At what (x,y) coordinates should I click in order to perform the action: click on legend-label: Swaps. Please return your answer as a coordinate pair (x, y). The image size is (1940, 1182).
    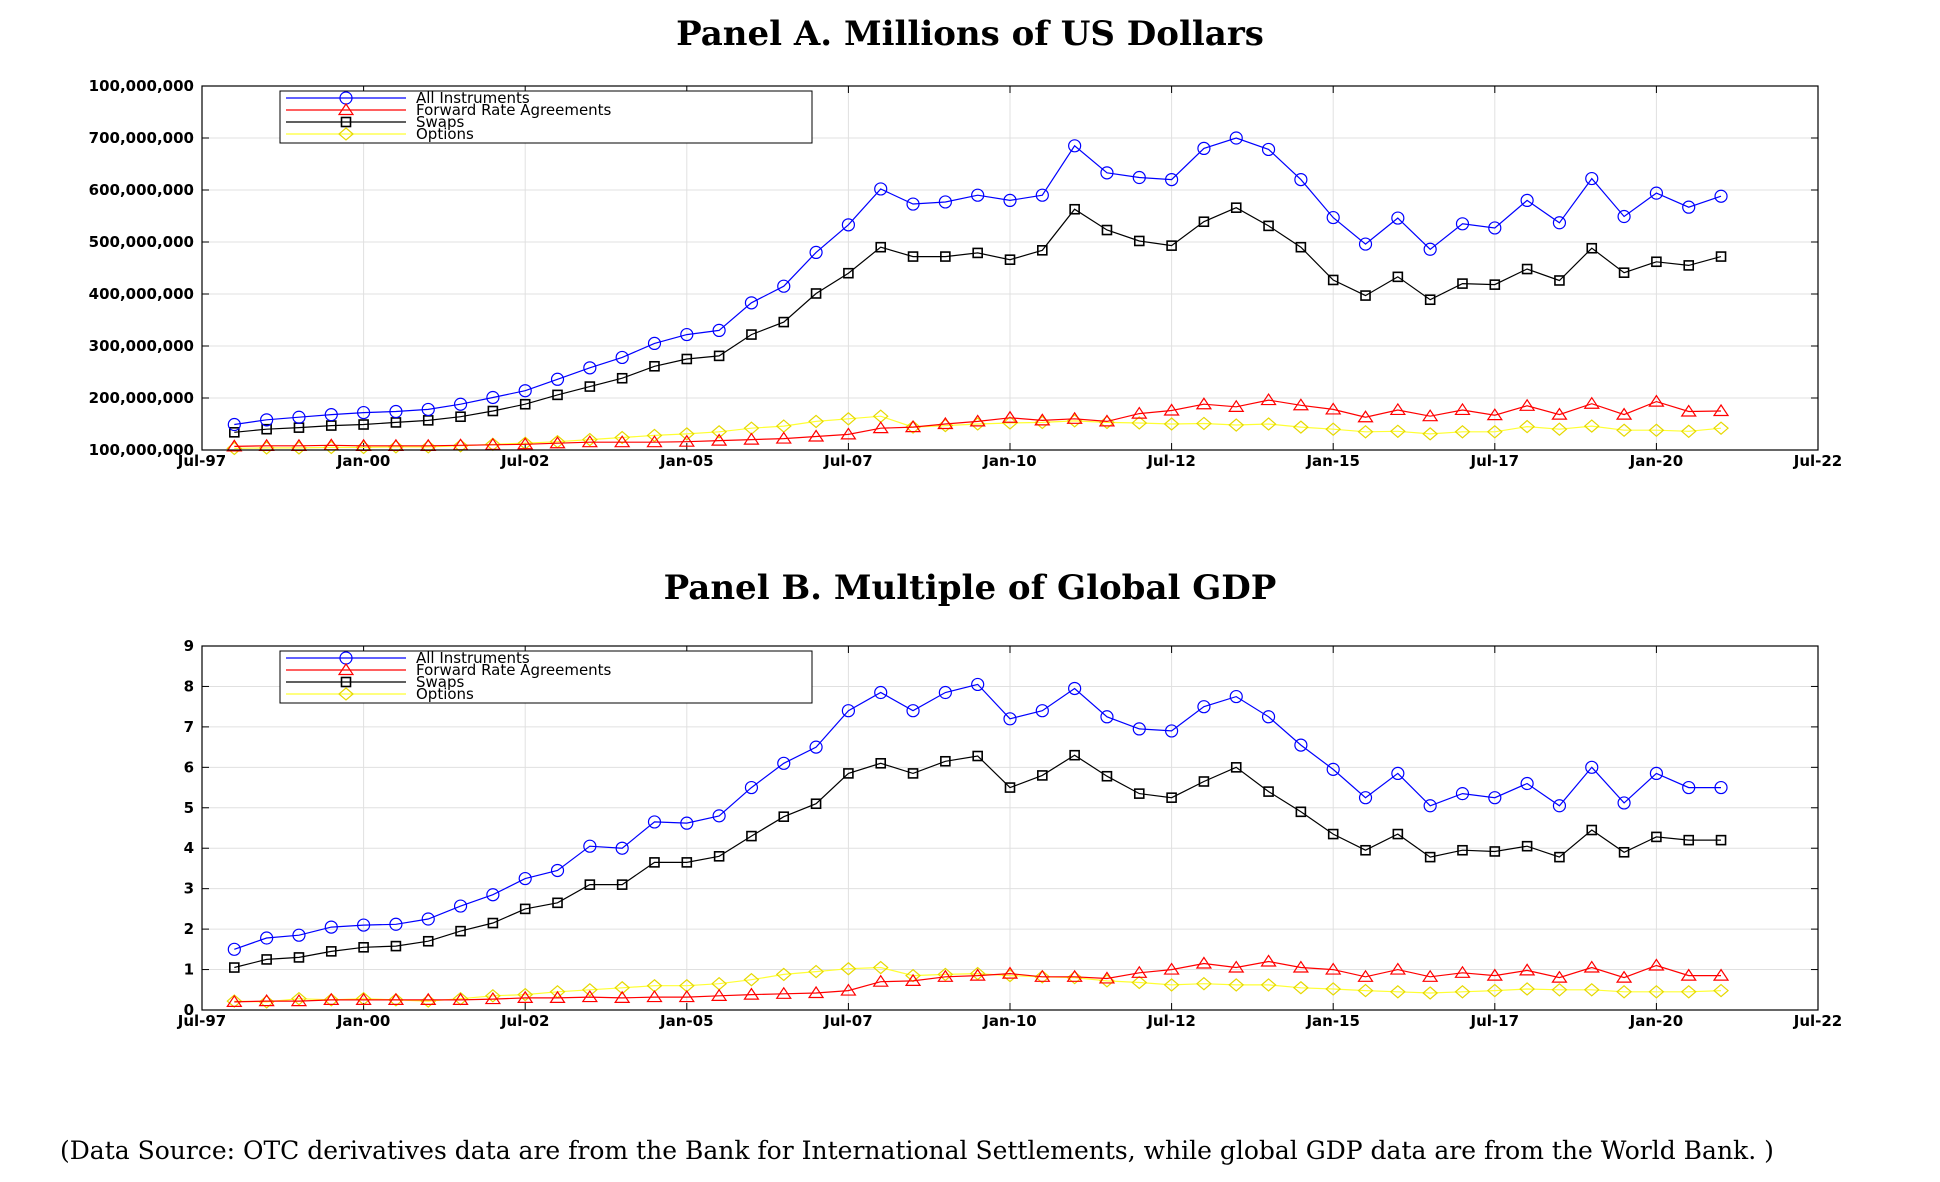
    Looking at the image, I should click on (440, 682).